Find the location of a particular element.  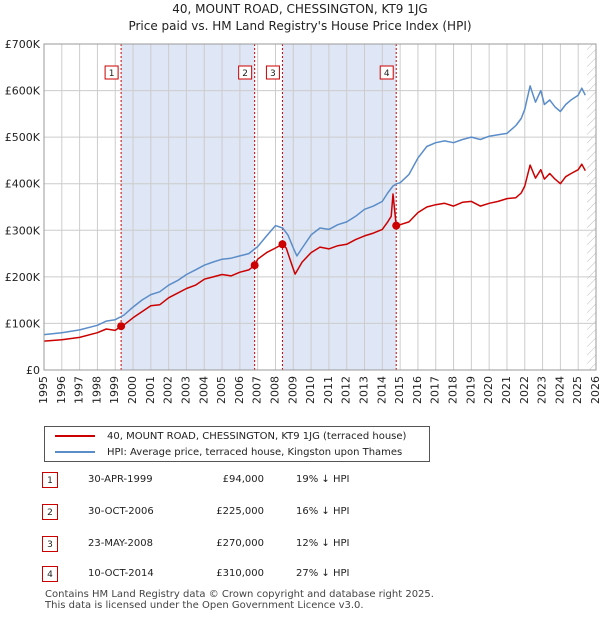

sale-price: £310,000 is located at coordinates (240, 573).